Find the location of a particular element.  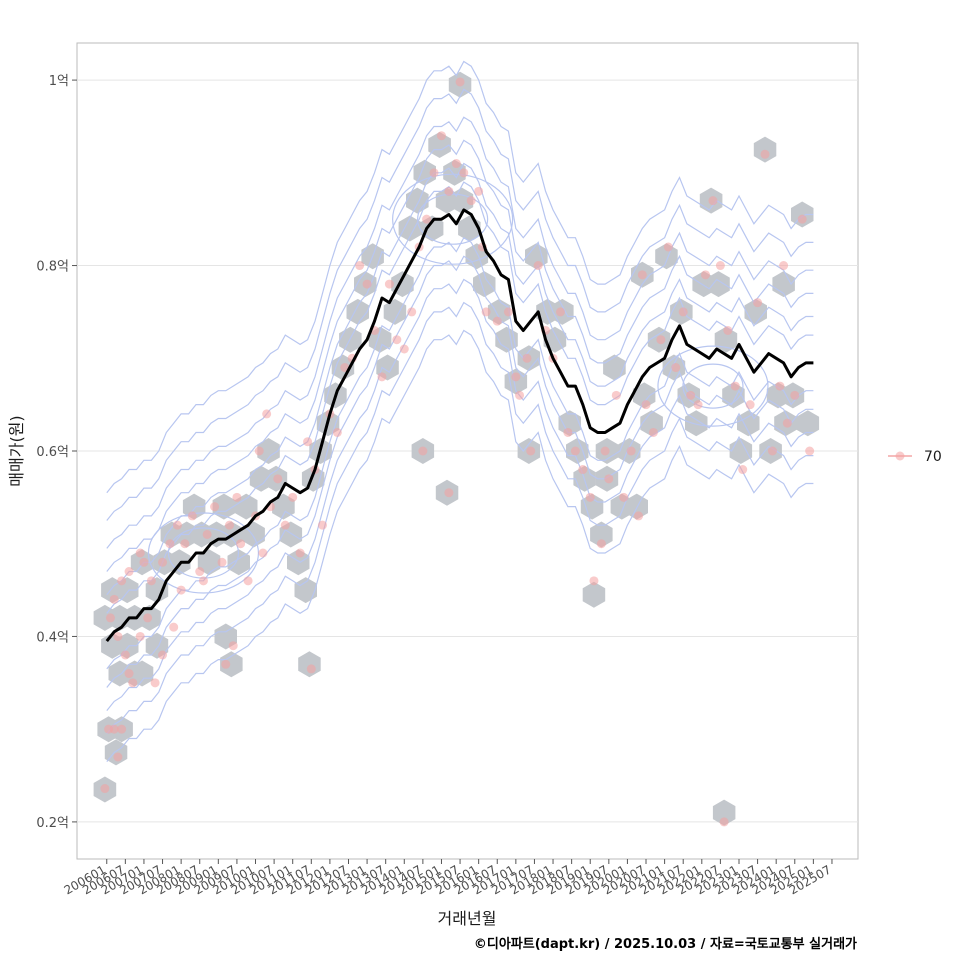

legend: 70 is located at coordinates (915, 457).